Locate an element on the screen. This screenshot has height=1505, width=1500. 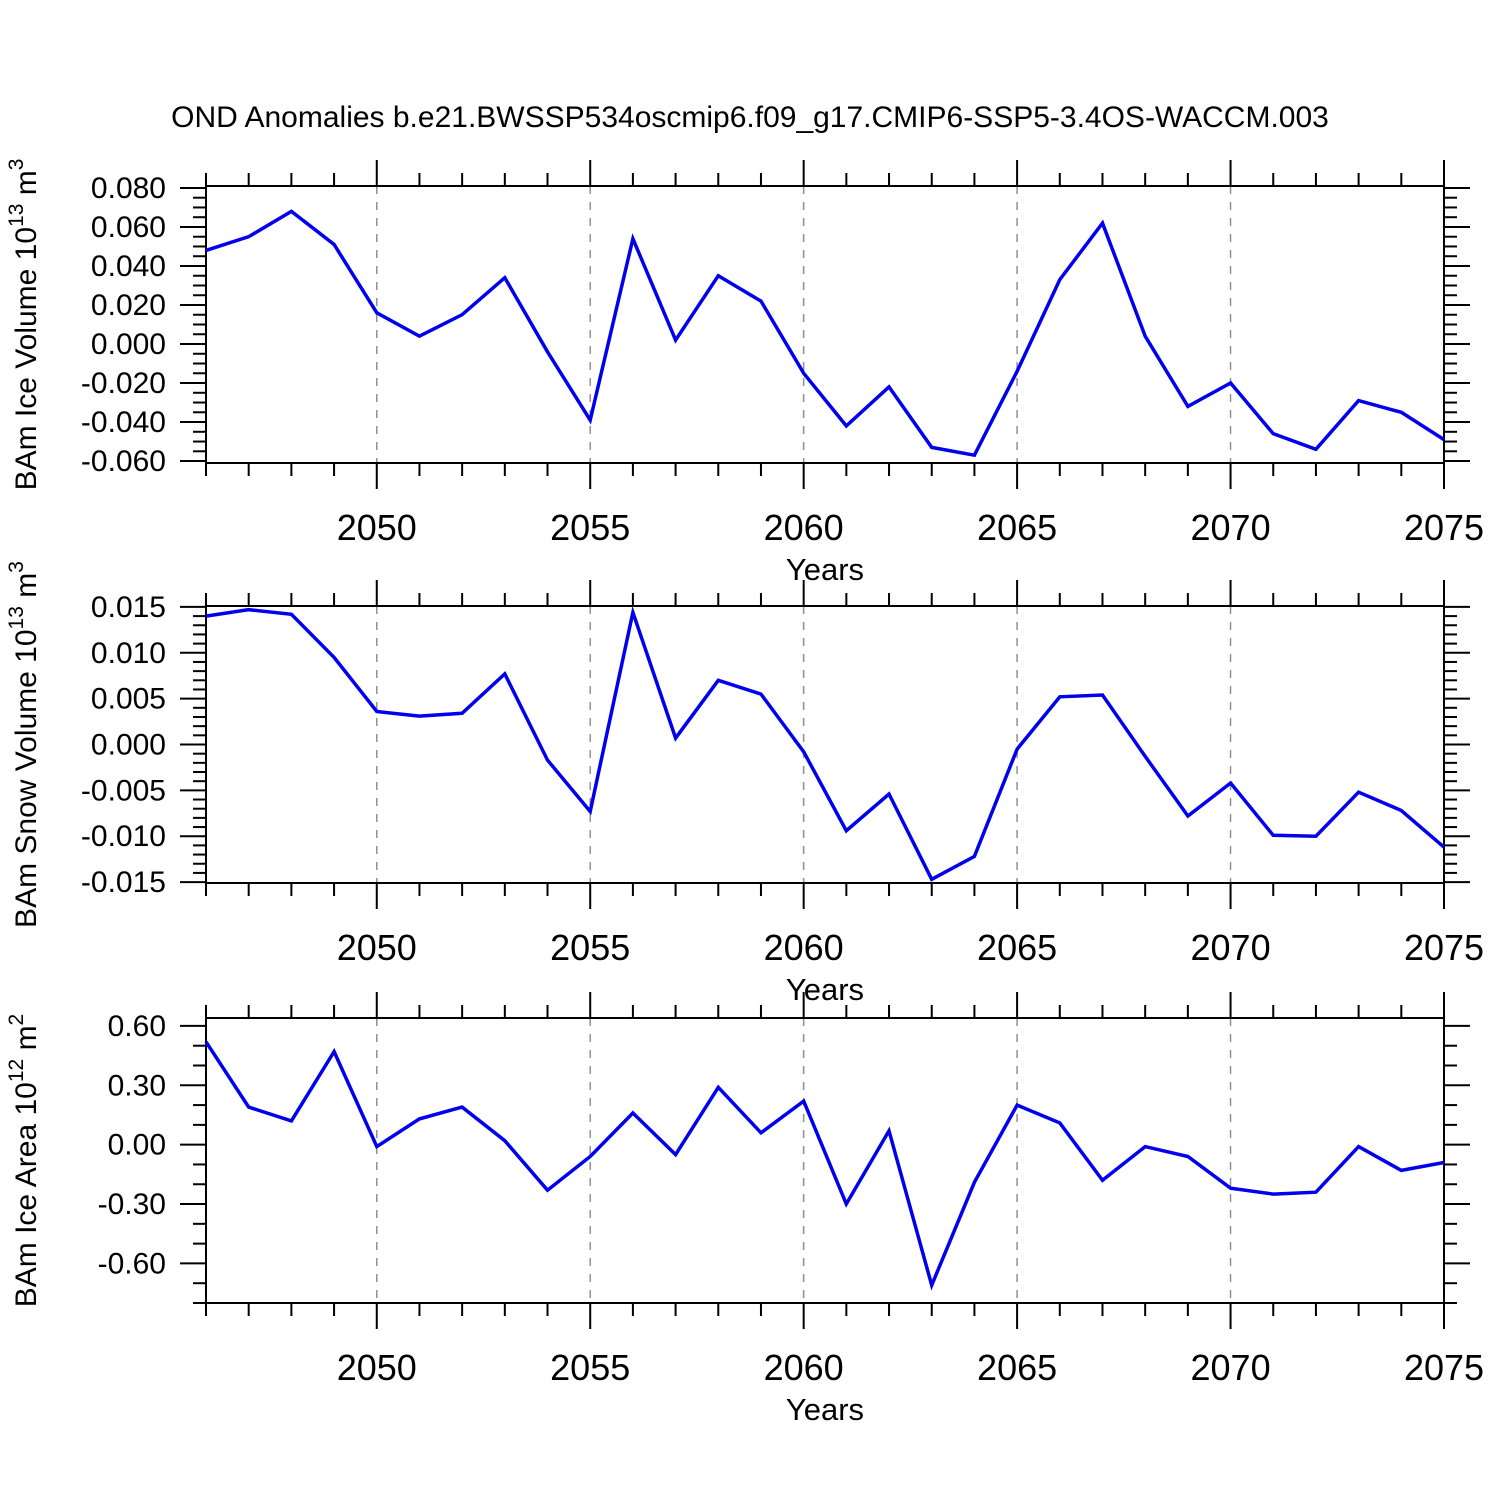
y-axis-title: BAm Ice Volume 1013 m3 is located at coordinates (24, 325).